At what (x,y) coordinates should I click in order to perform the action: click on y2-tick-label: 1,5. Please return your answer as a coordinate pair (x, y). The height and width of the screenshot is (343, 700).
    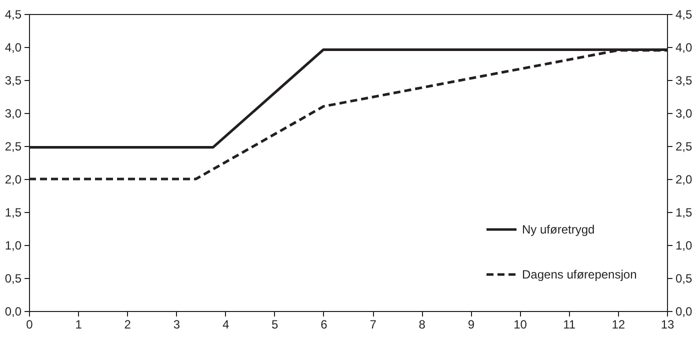
    Looking at the image, I should click on (684, 213).